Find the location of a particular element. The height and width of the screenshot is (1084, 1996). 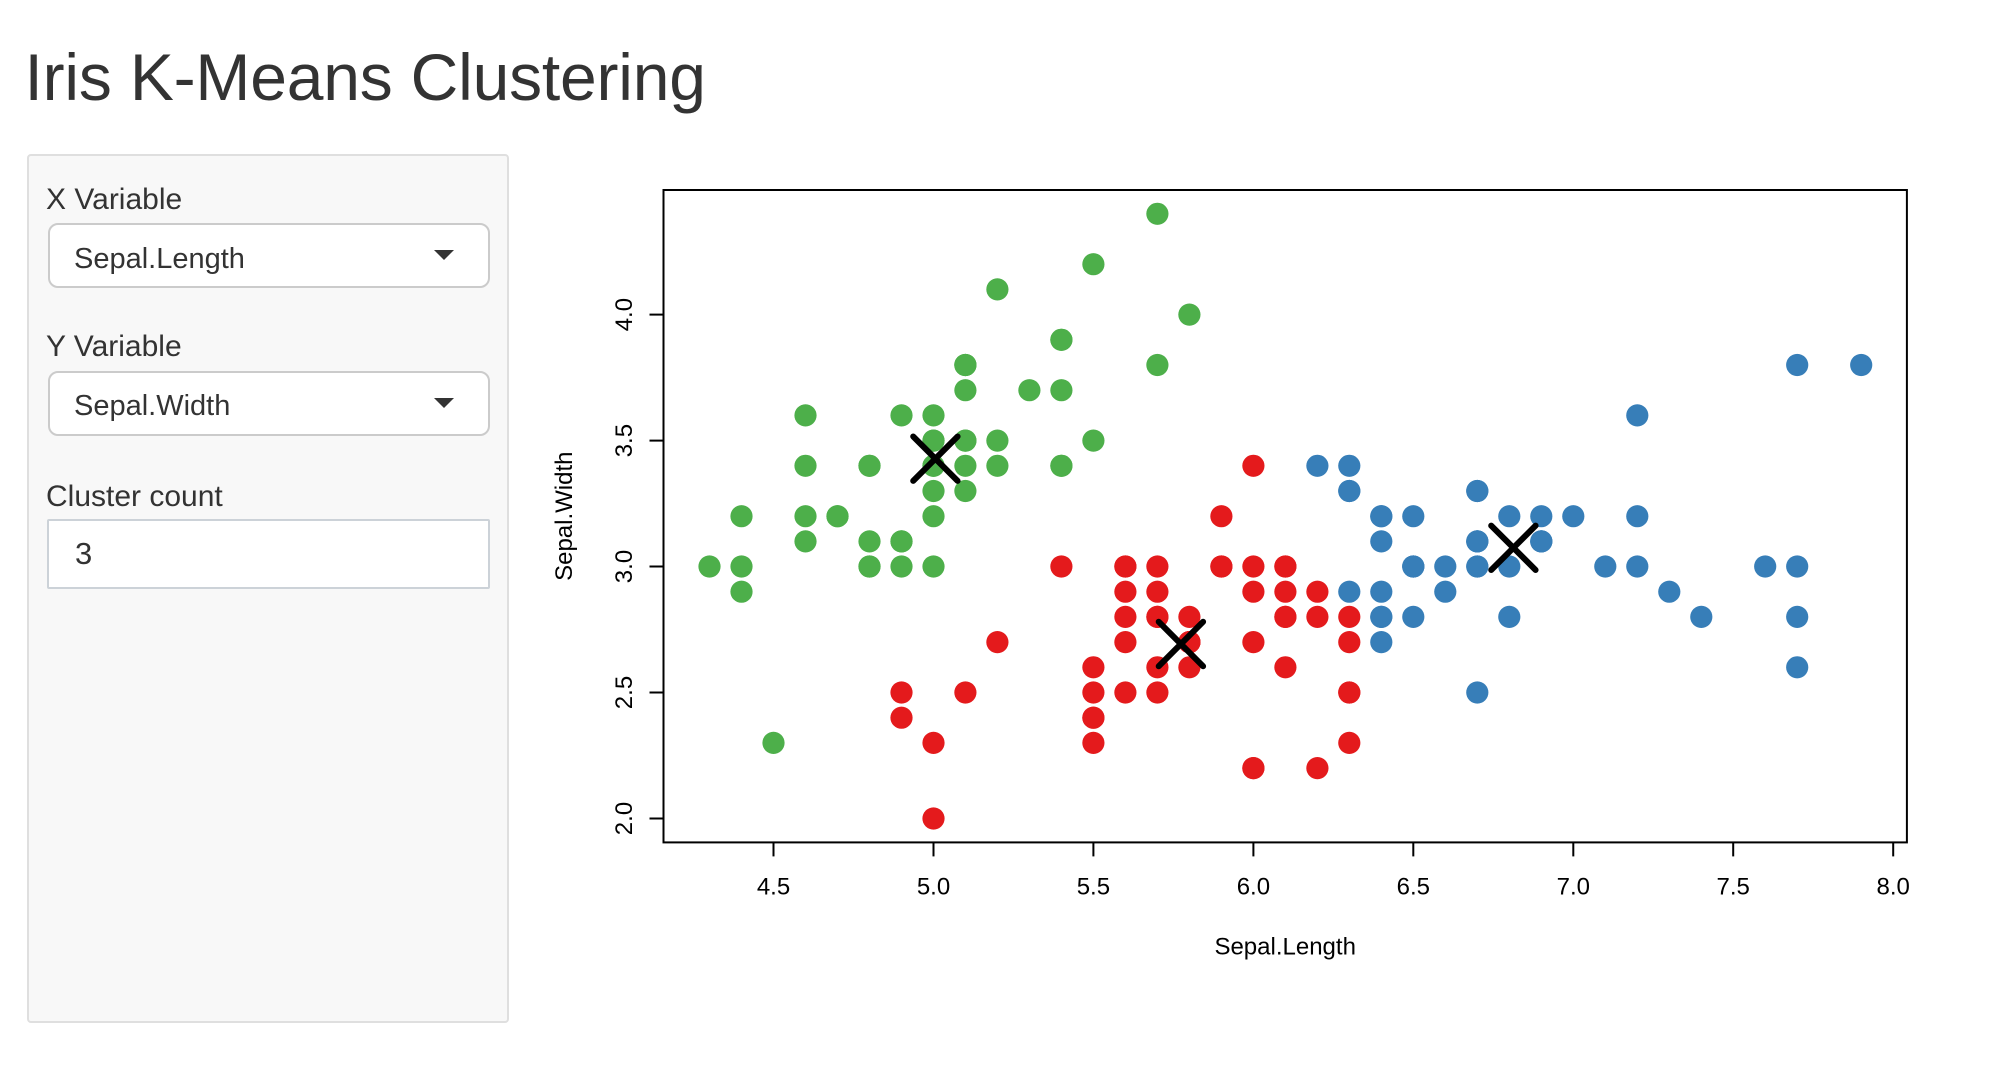

svg-text: 2.0 is located at coordinates (624, 818).